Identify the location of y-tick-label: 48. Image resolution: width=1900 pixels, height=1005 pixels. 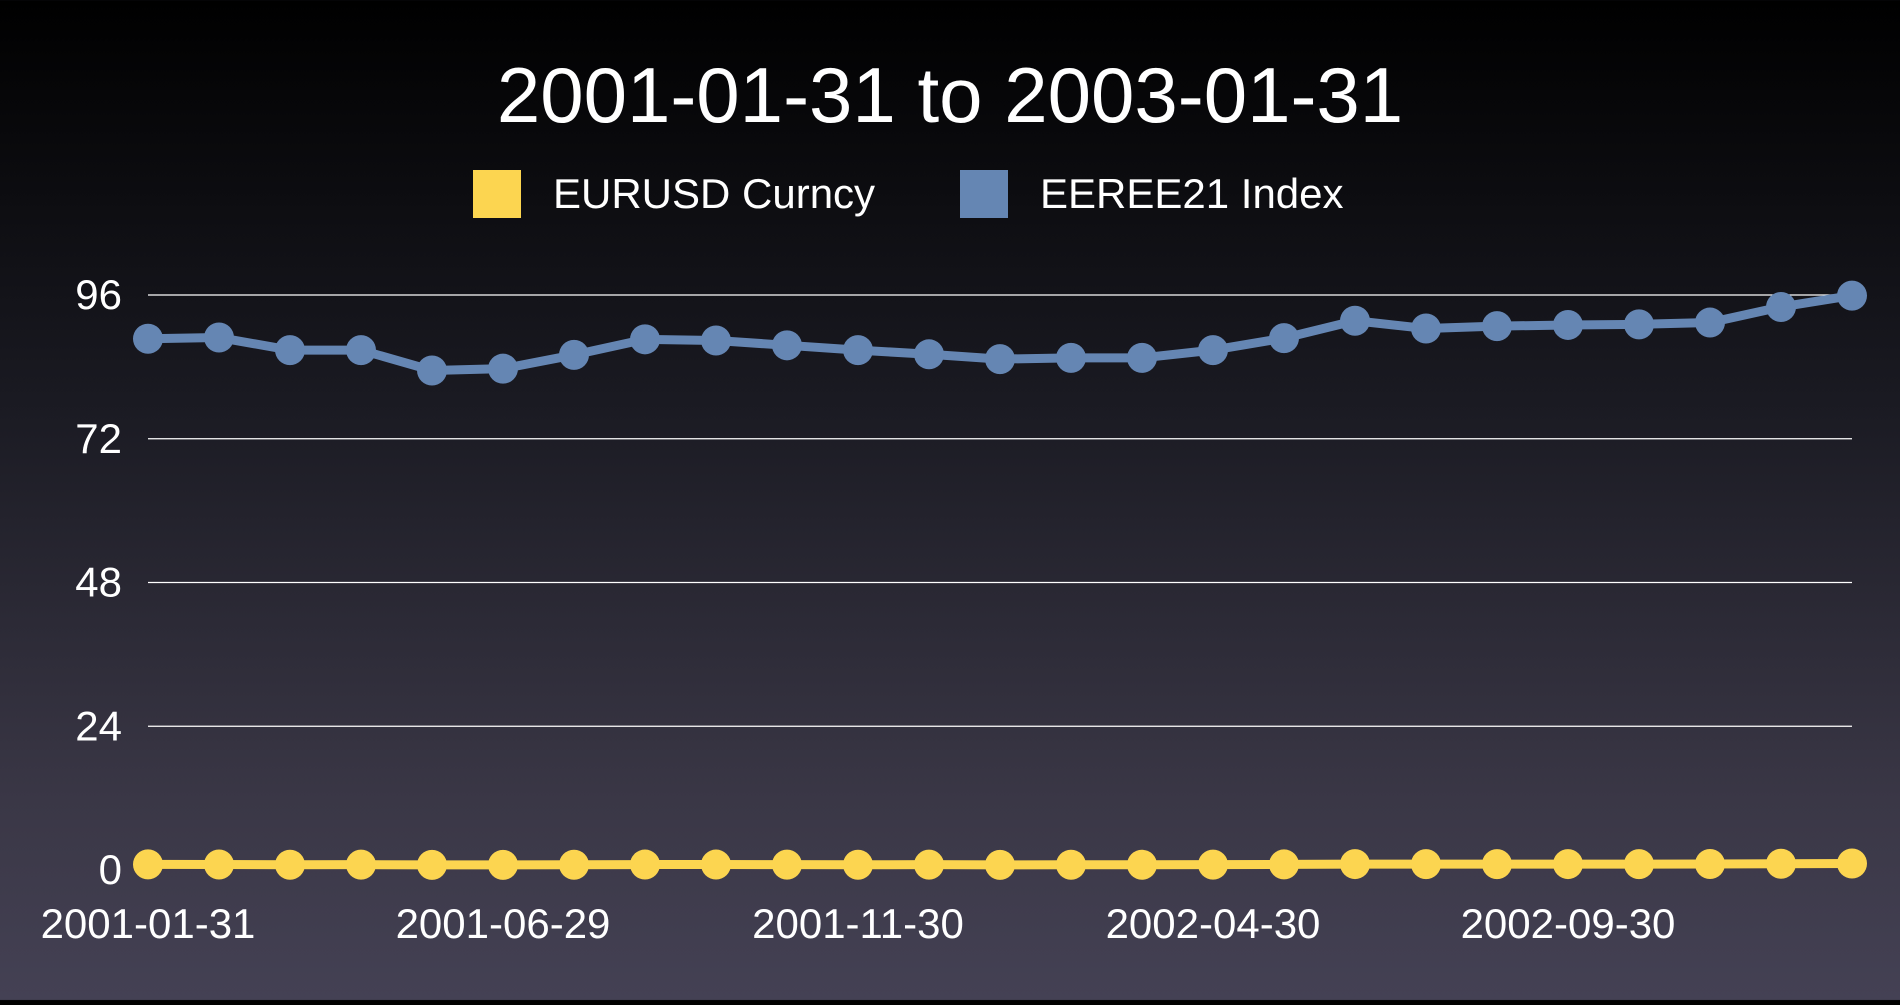
(98, 582).